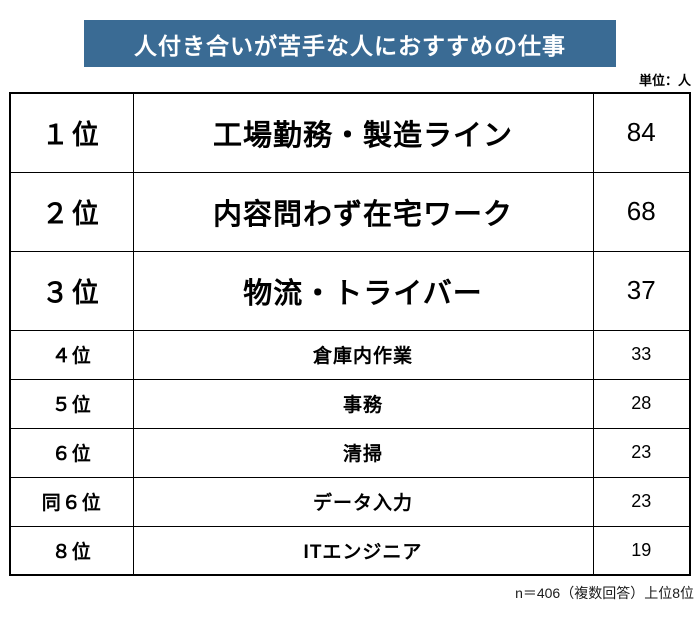 The image size is (700, 625). Describe the element at coordinates (71, 290) in the screenshot. I see `rank-cell: ３位` at that location.